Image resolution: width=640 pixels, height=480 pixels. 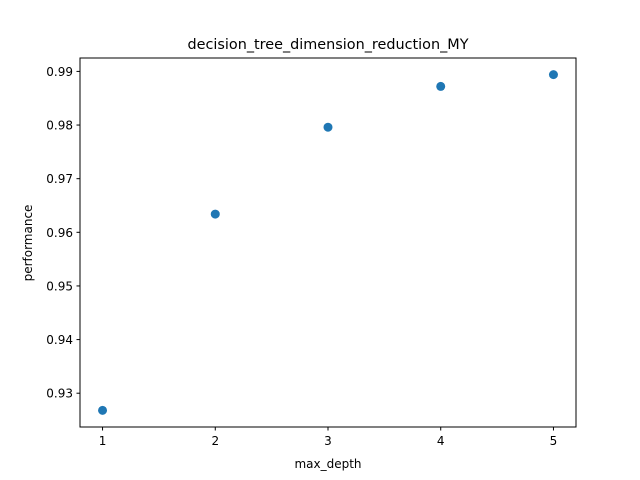 What do you see at coordinates (59, 126) in the screenshot?
I see `y-tick-label: 0.98` at bounding box center [59, 126].